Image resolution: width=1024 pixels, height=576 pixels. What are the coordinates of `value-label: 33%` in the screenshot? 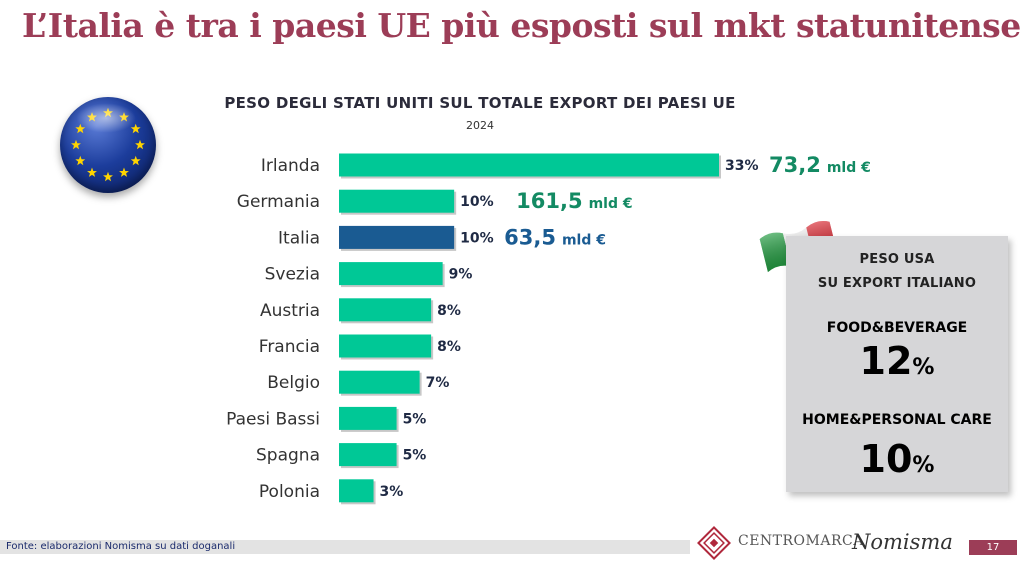 It's located at (742, 166).